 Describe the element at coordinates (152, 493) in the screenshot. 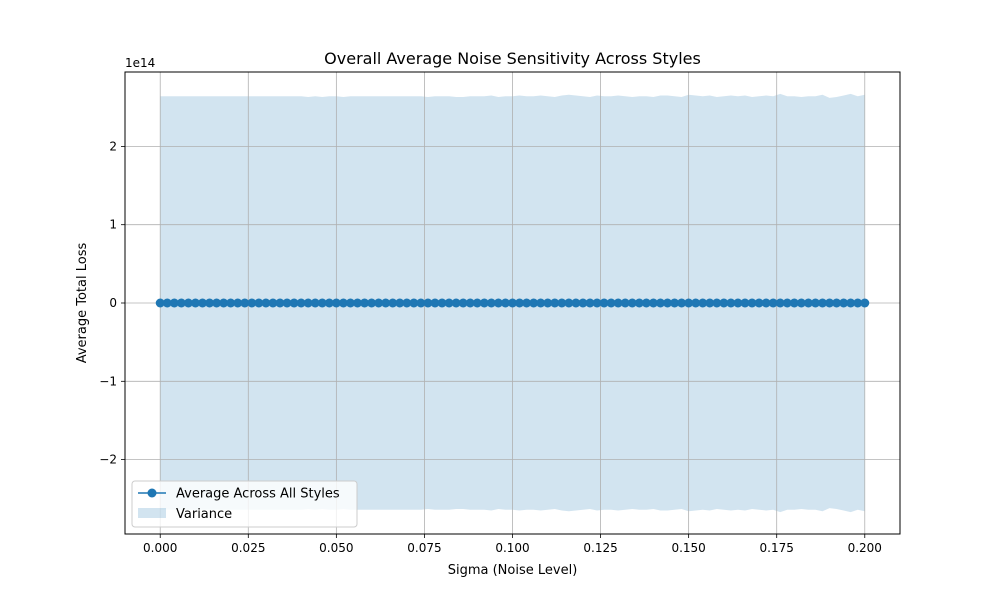

I see `legend-marker-swatch` at that location.